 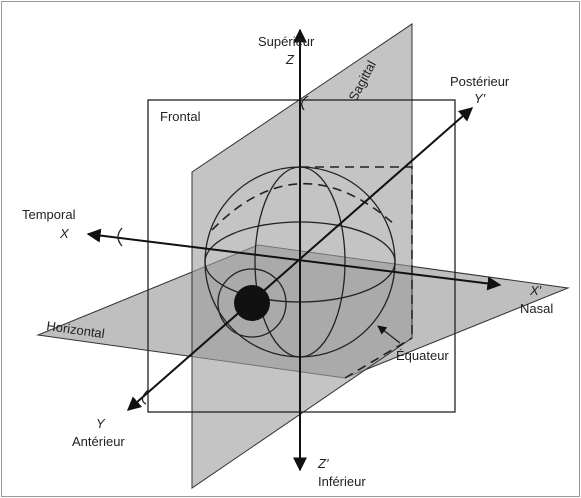 I want to click on label: Temporal, so click(x=49, y=214).